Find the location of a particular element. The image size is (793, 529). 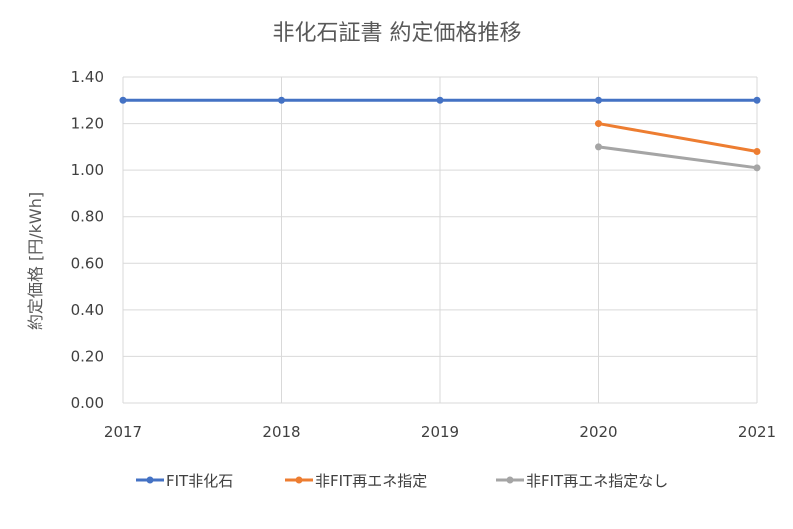

legend: FIT非化石 非FIT再エネ指定 非FIT再エネ指定なし is located at coordinates (402, 481).